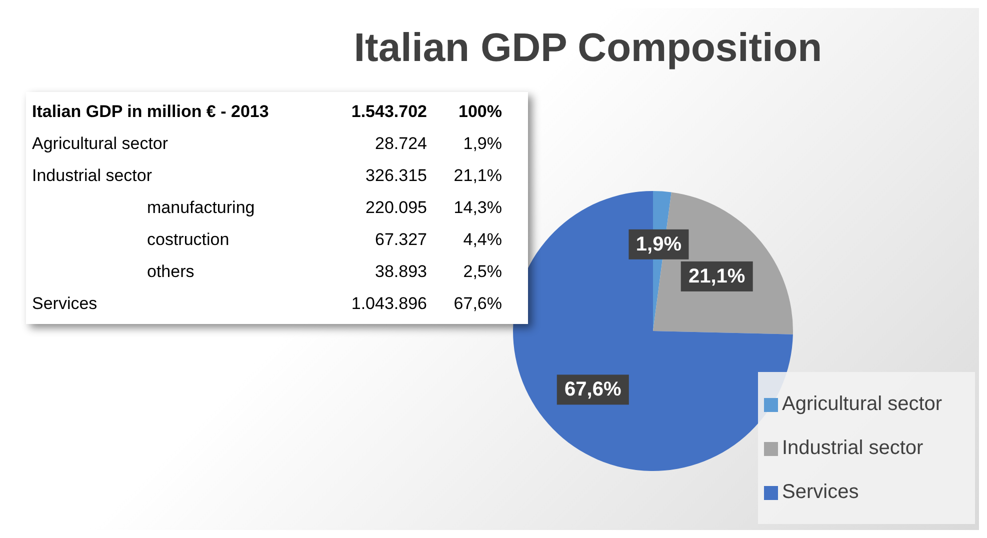  Describe the element at coordinates (400, 240) in the screenshot. I see `text: 67.327` at that location.